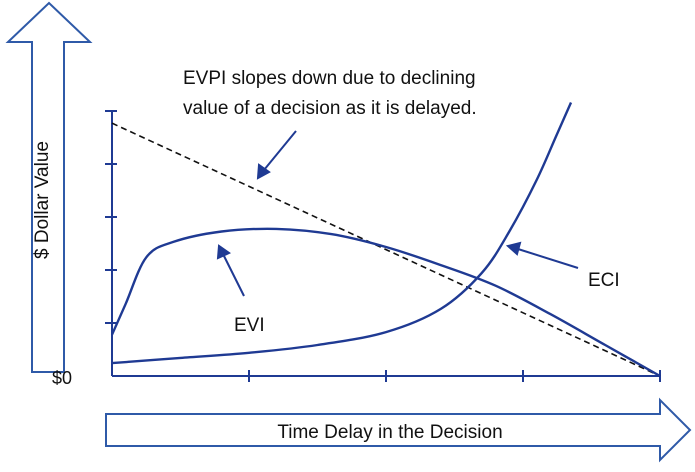 Image resolution: width=695 pixels, height=472 pixels. What do you see at coordinates (276, 155) in the screenshot?
I see `evpi-pointer-arrow` at bounding box center [276, 155].